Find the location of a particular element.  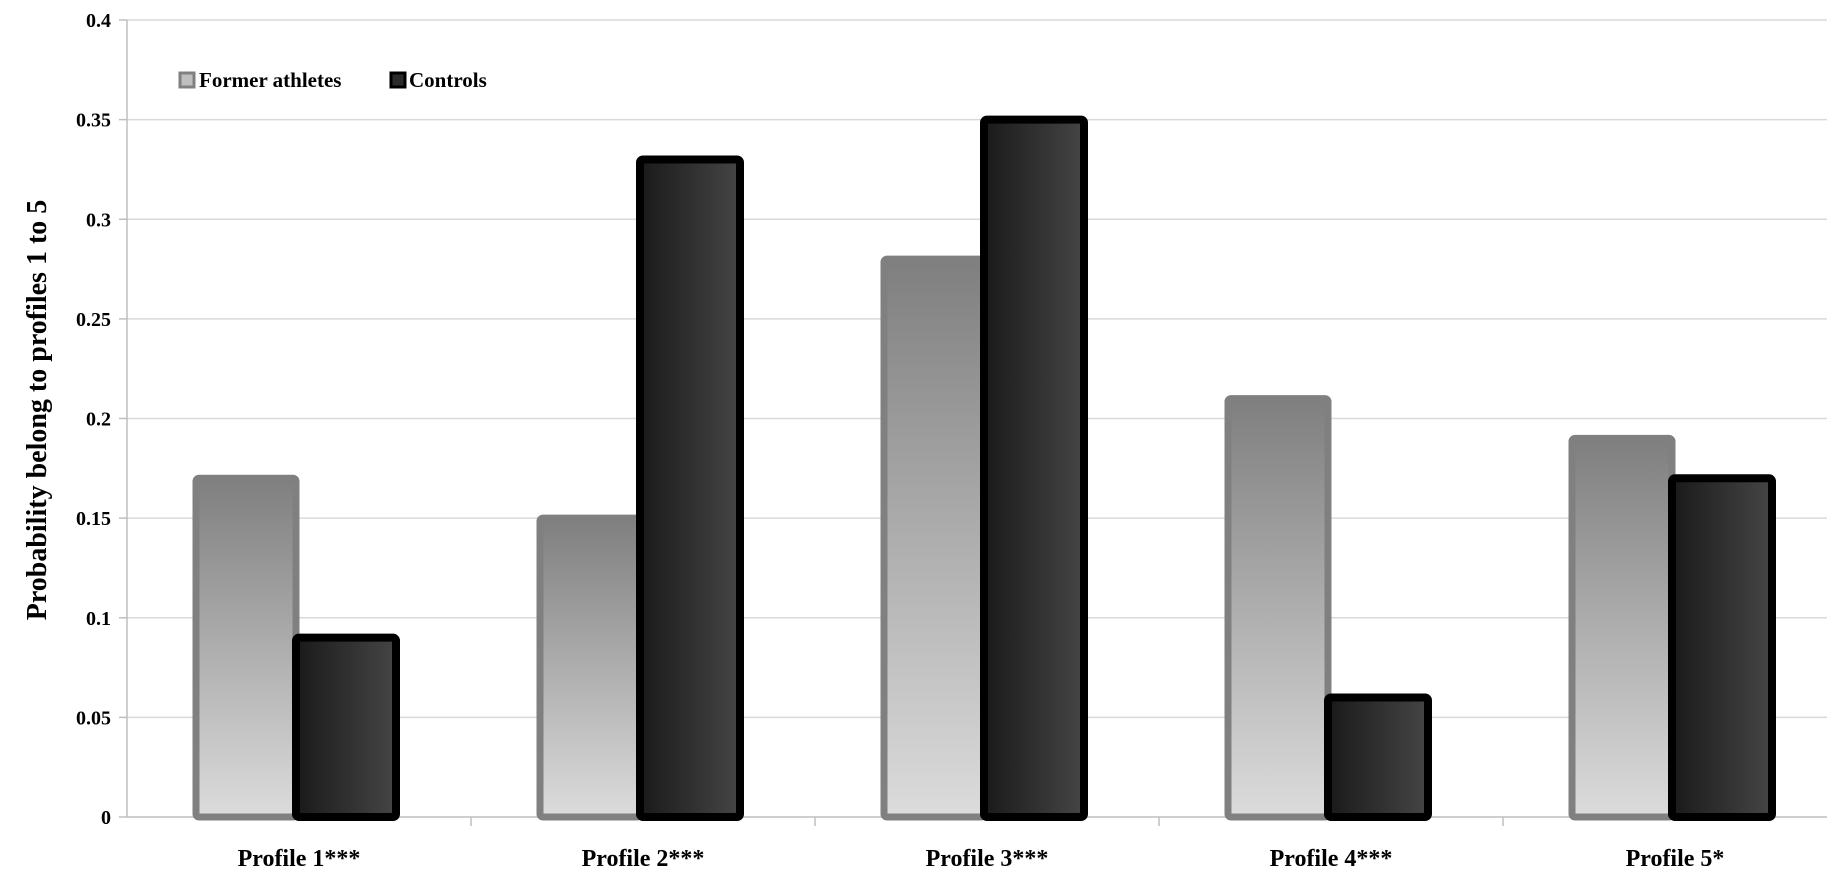

y-tick-label: 0.2 is located at coordinates (98, 420).